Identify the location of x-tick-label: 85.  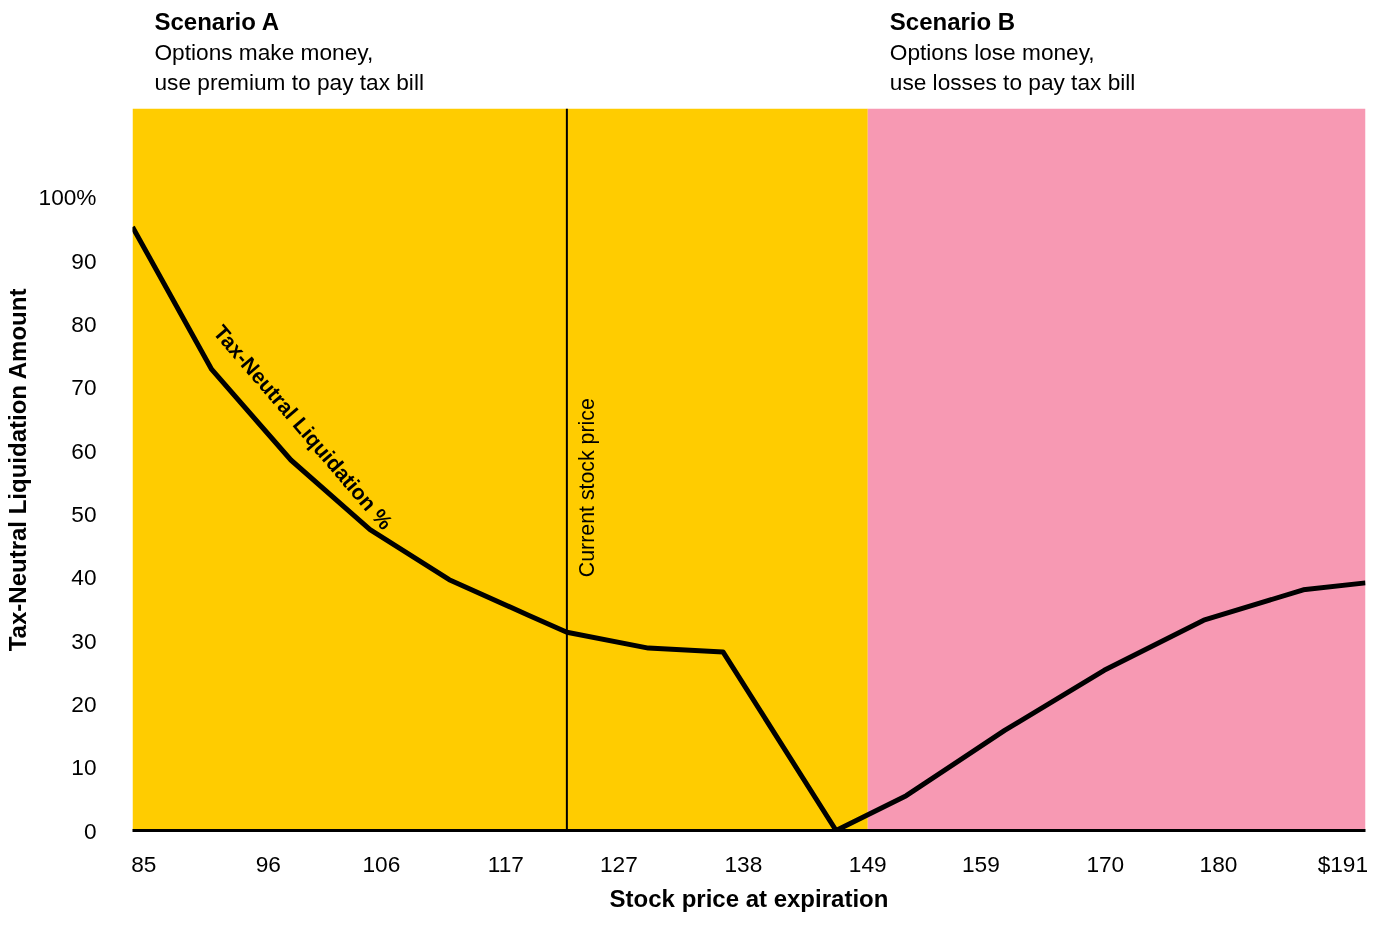
(144, 863).